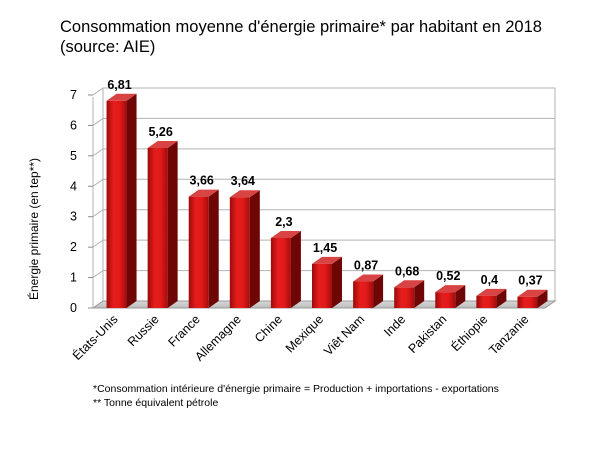 The image size is (605, 464). What do you see at coordinates (304, 333) in the screenshot?
I see `x-tick-label: Mexique` at bounding box center [304, 333].